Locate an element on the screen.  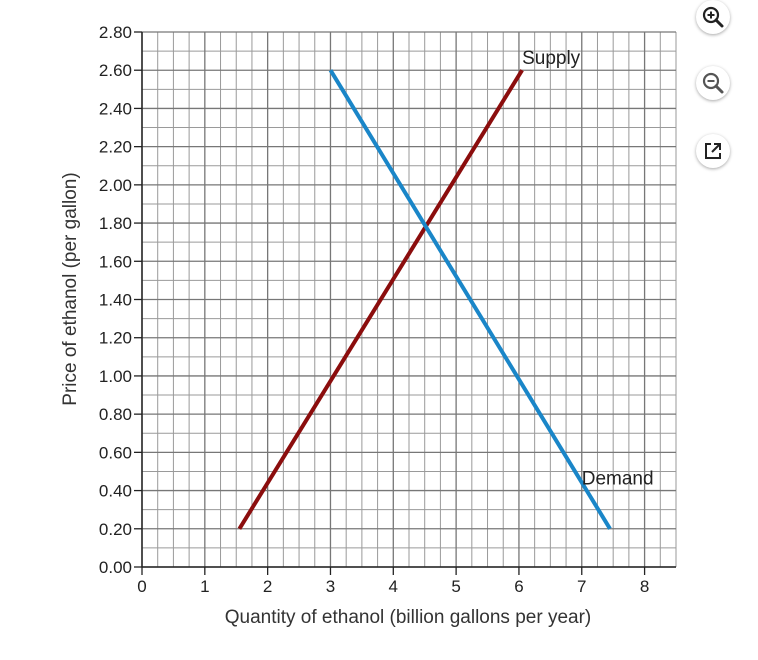
y-tick-label: 0.20 is located at coordinates (115, 529).